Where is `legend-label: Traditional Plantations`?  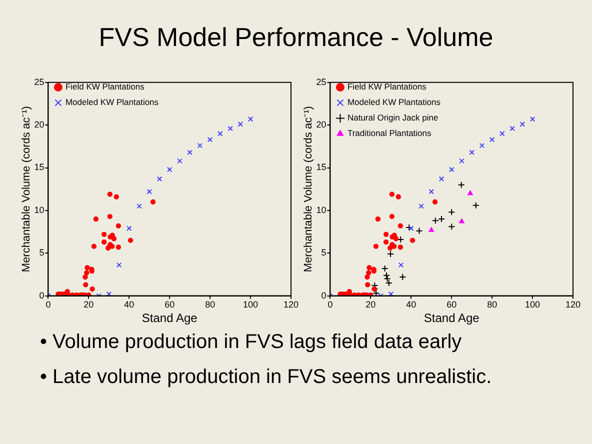 legend-label: Traditional Plantations is located at coordinates (389, 133).